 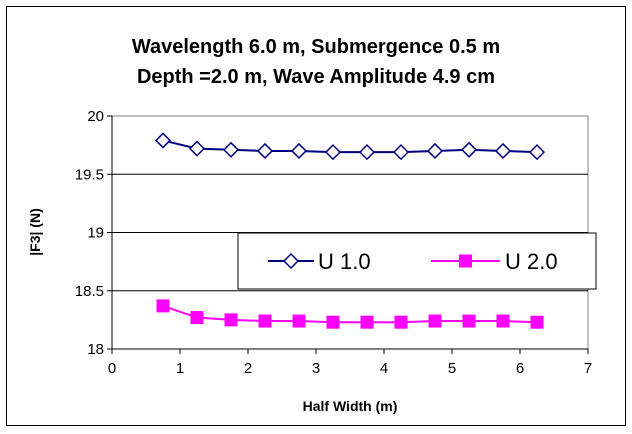 I want to click on x-tick-label: 1, so click(x=180, y=368).